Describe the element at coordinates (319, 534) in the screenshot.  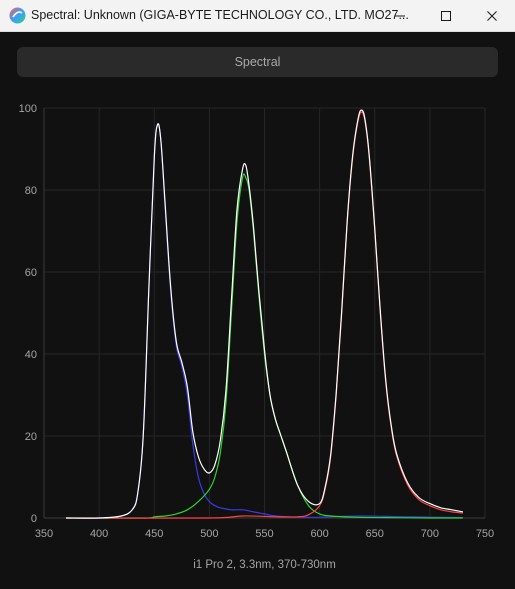
I see `x-tick-label: 600` at that location.